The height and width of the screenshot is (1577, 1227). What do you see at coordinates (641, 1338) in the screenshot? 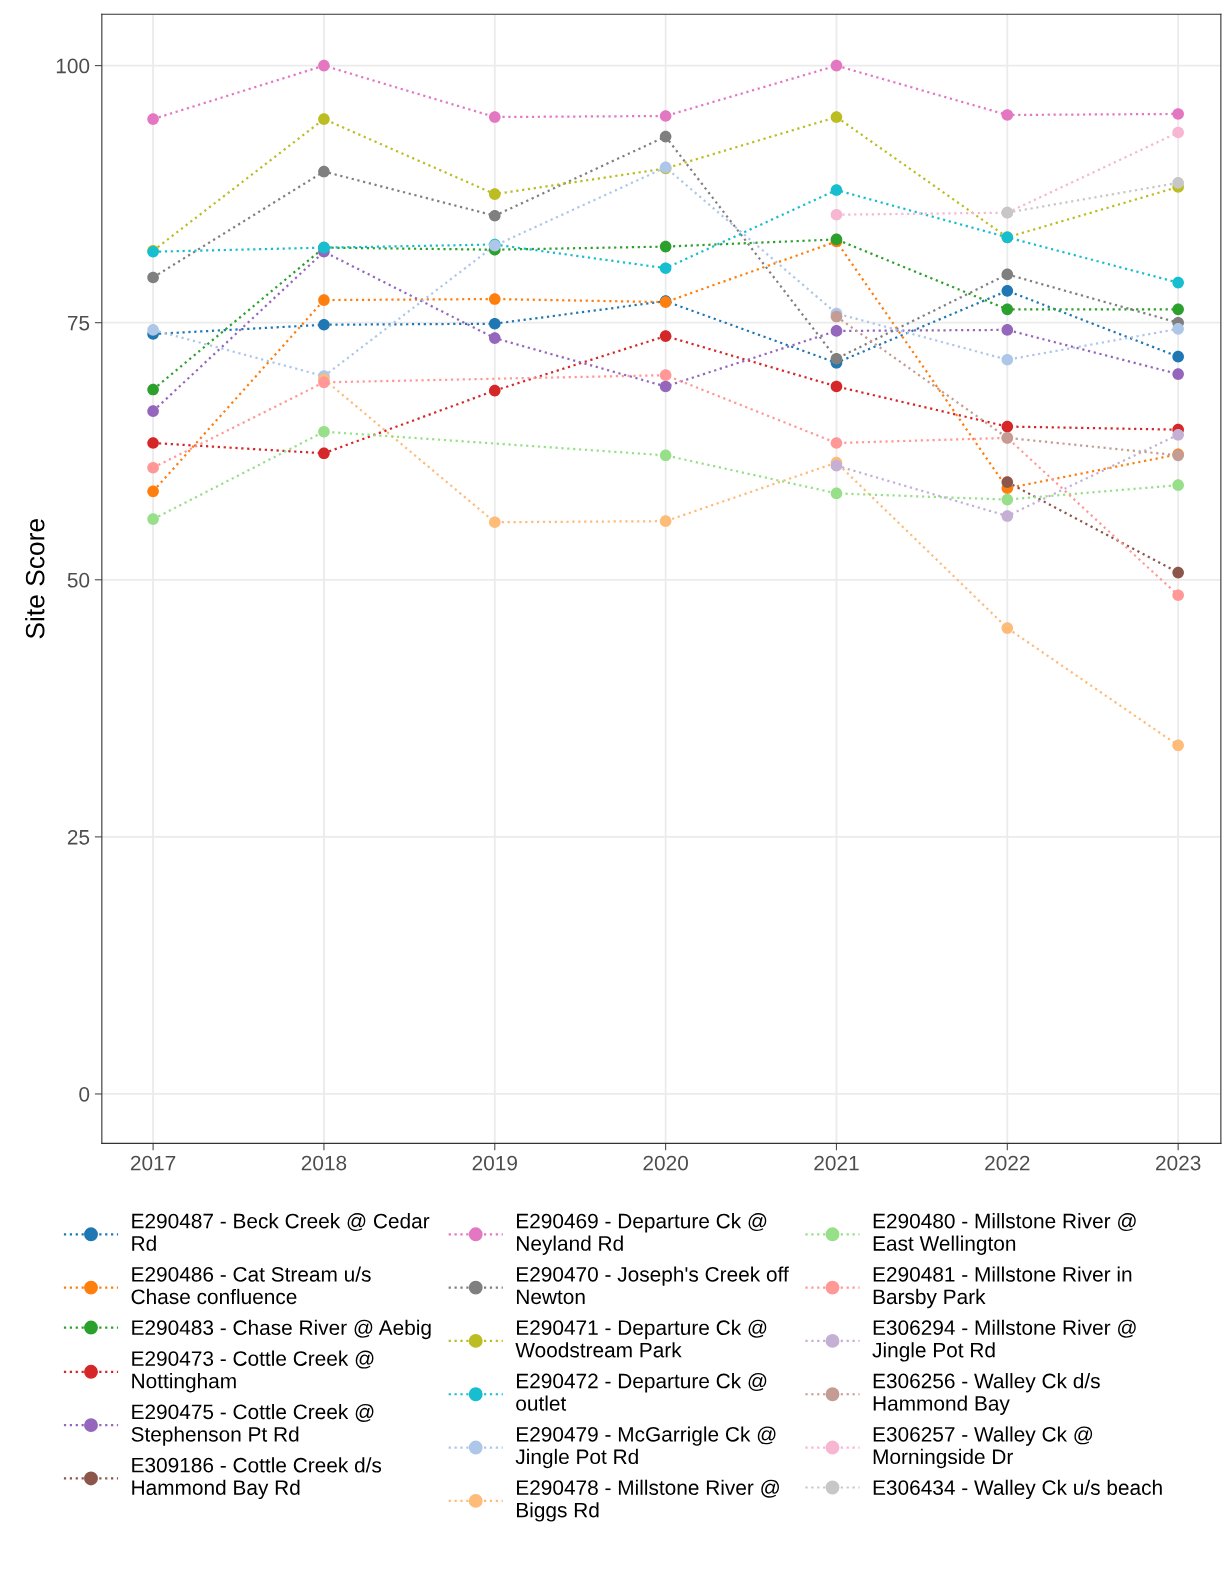
I see `legend-label: E290471 - Departure Ck @ Woodstream Park` at bounding box center [641, 1338].